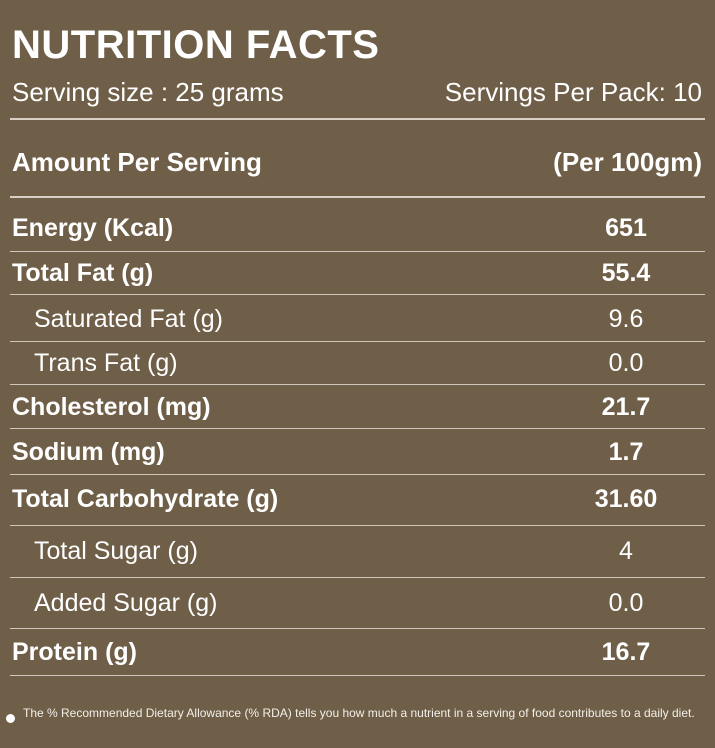 This screenshot has width=715, height=748. What do you see at coordinates (145, 498) in the screenshot?
I see `nutrient-label: Total Carbohydrate (g)` at bounding box center [145, 498].